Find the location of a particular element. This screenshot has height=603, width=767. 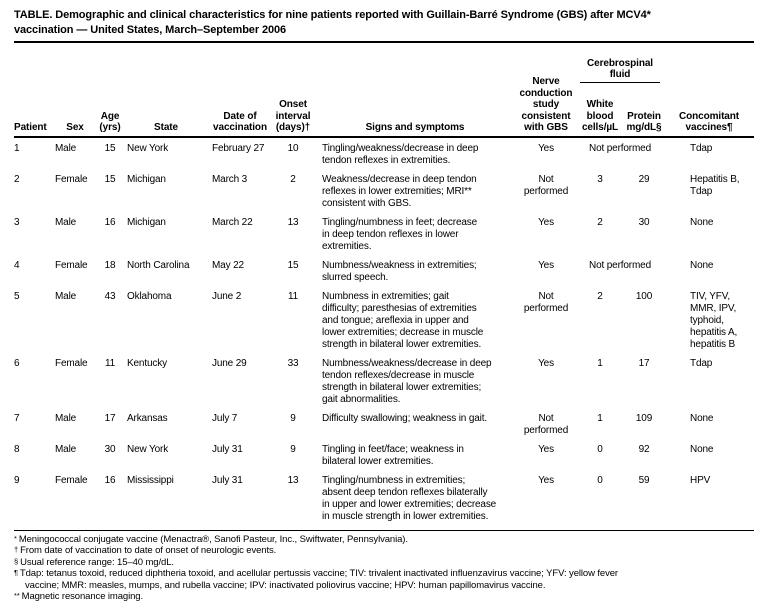

table-cell: 109 is located at coordinates (644, 418).